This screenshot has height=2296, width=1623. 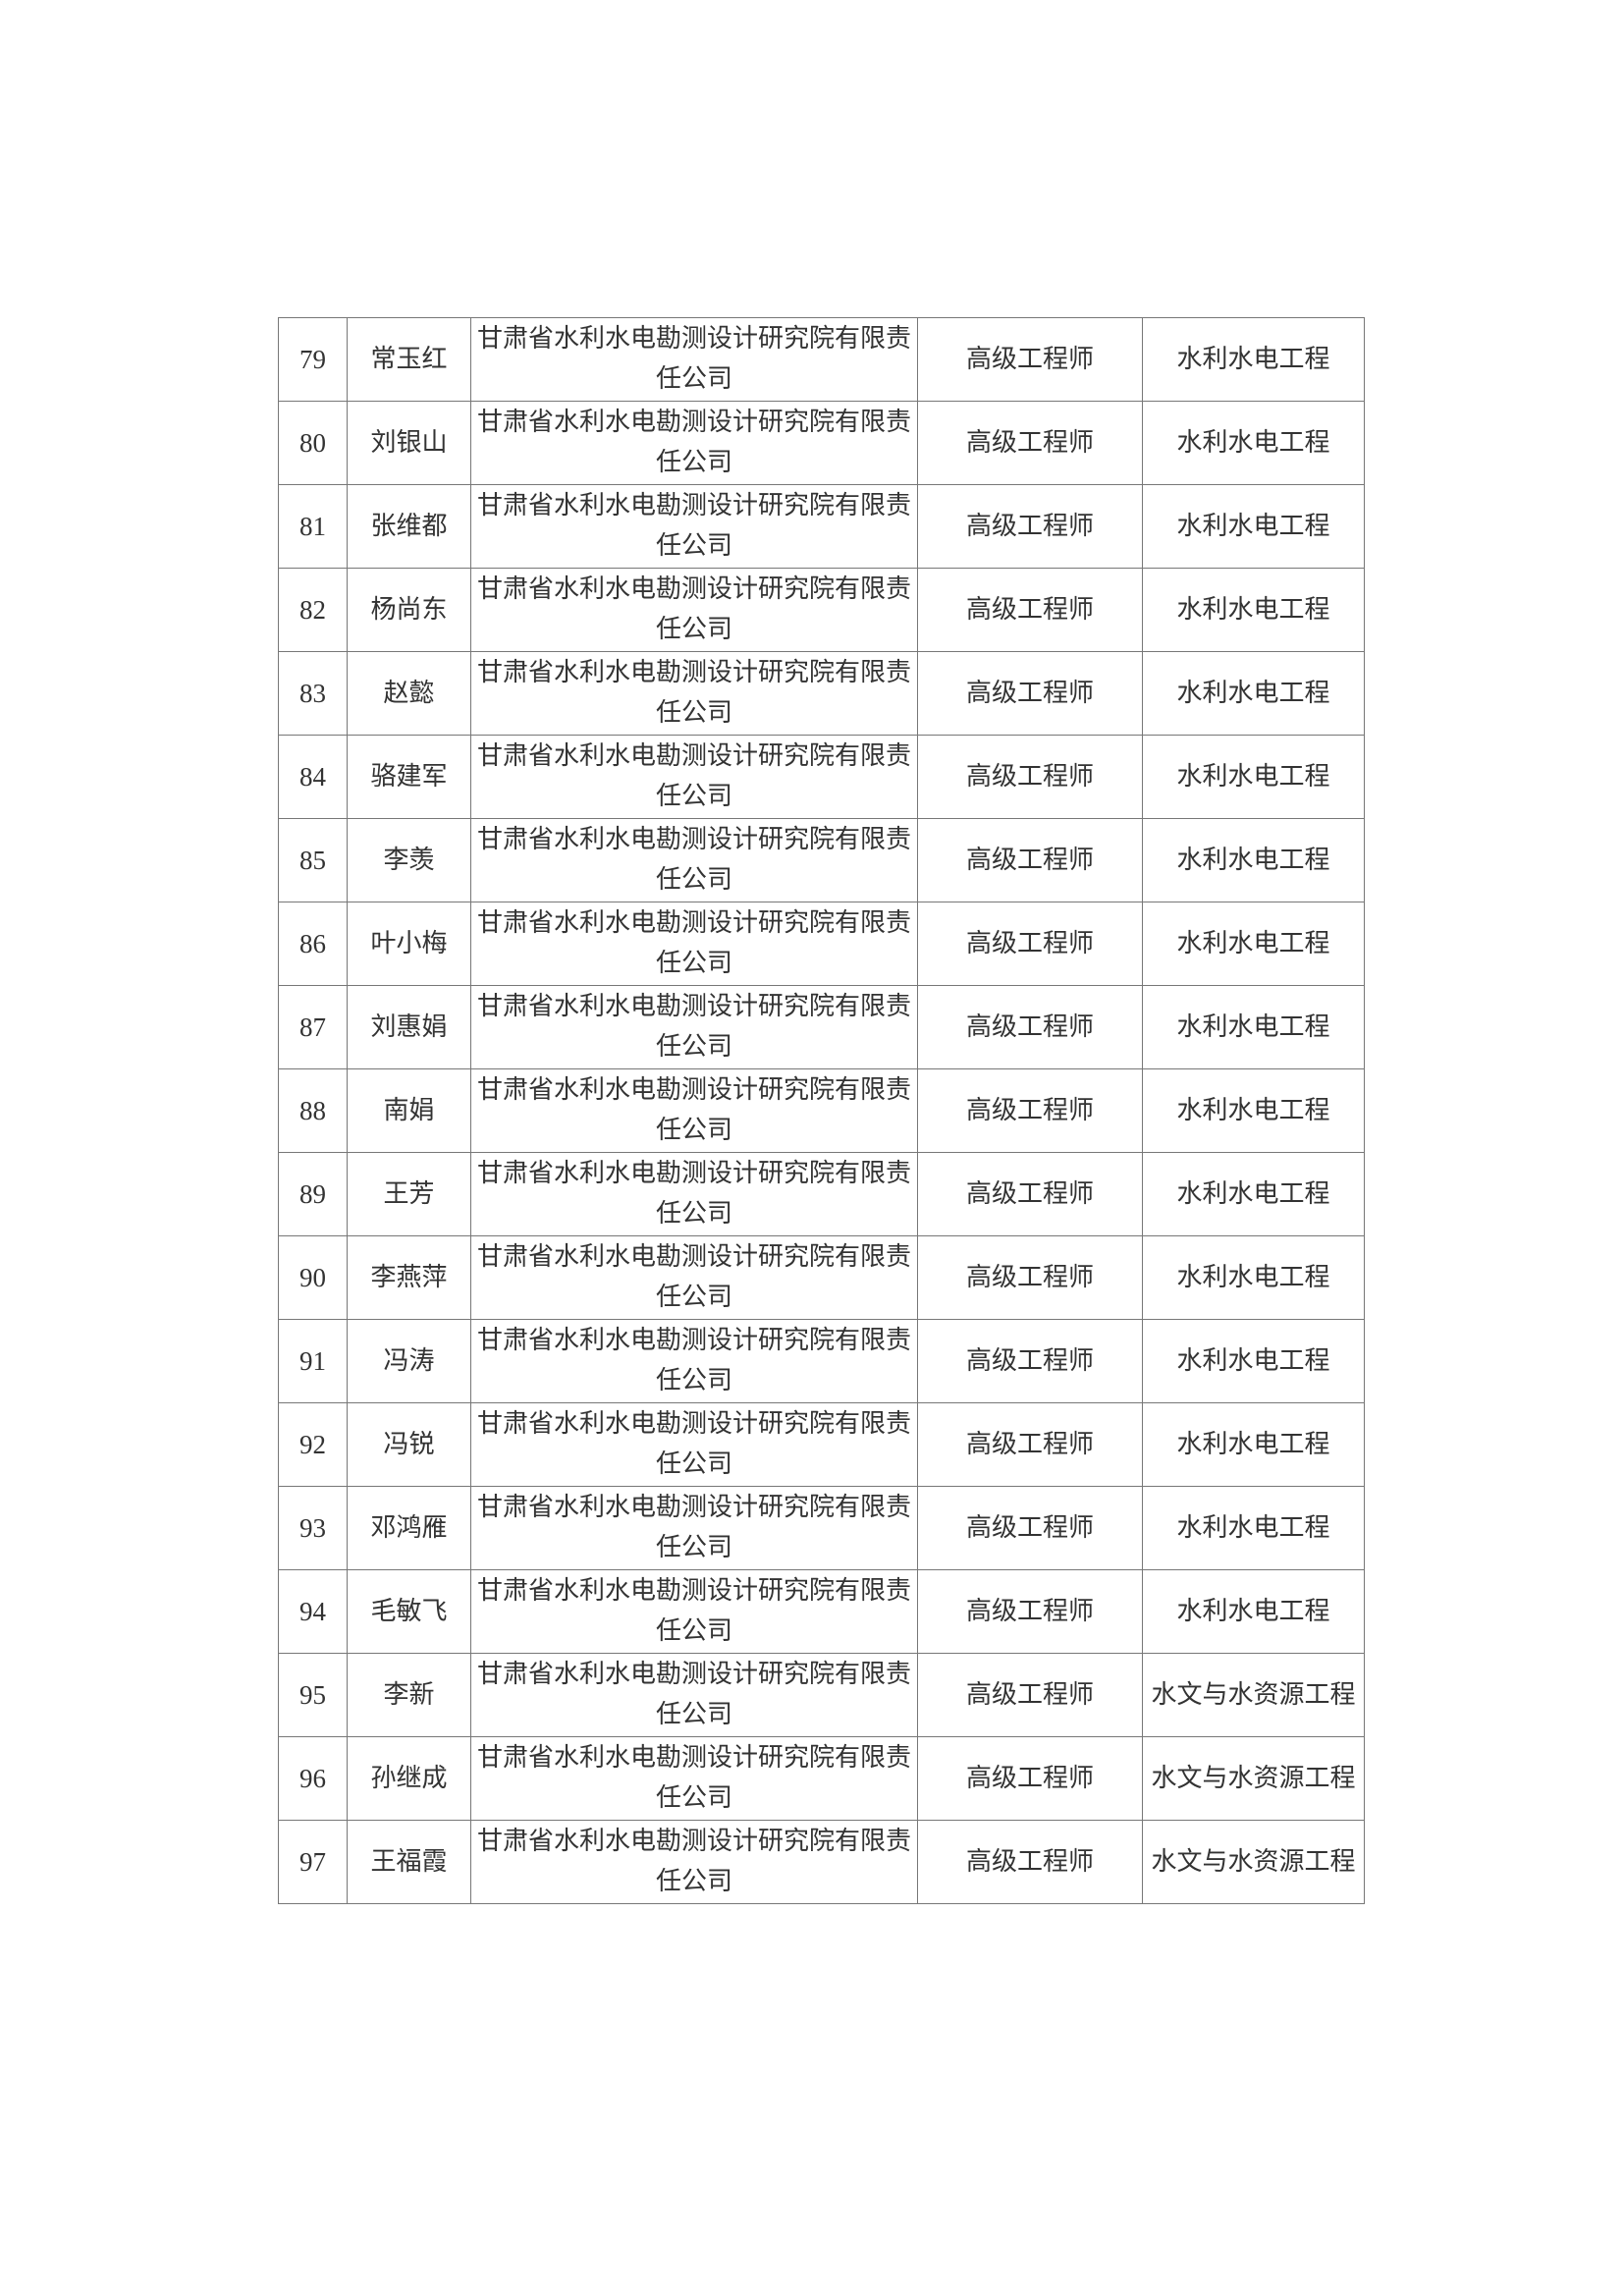 I want to click on cell-no: 91, so click(x=313, y=1361).